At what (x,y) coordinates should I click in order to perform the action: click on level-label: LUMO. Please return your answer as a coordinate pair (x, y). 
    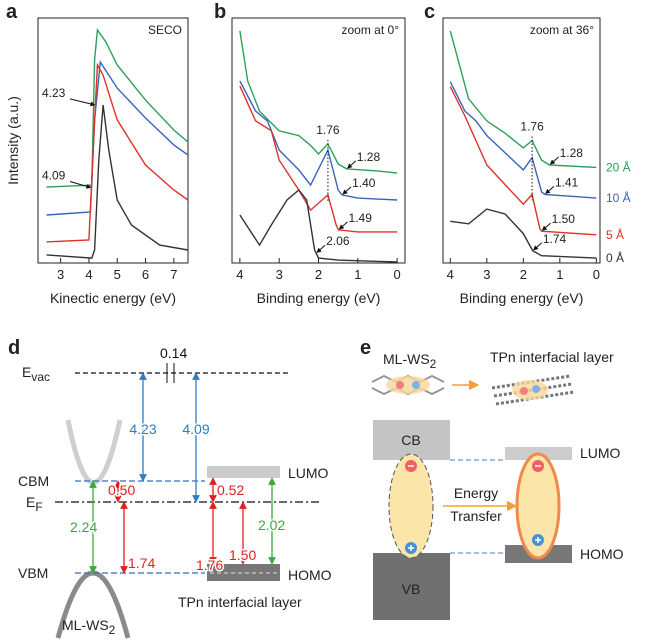
    Looking at the image, I should click on (600, 453).